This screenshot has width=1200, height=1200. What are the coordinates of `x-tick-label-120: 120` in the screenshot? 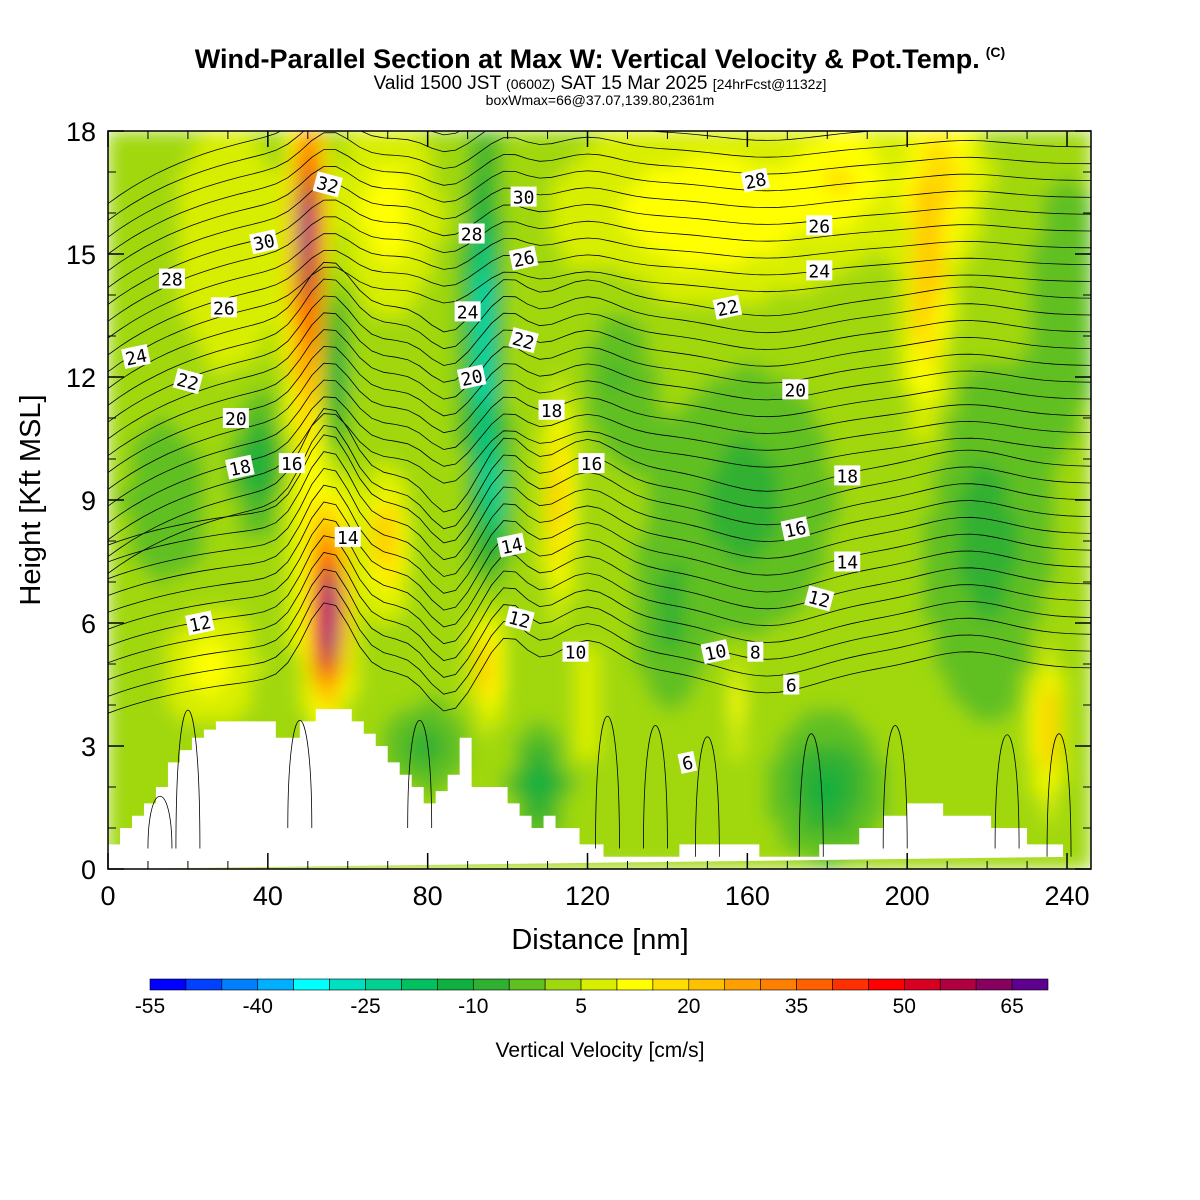 It's located at (587, 896).